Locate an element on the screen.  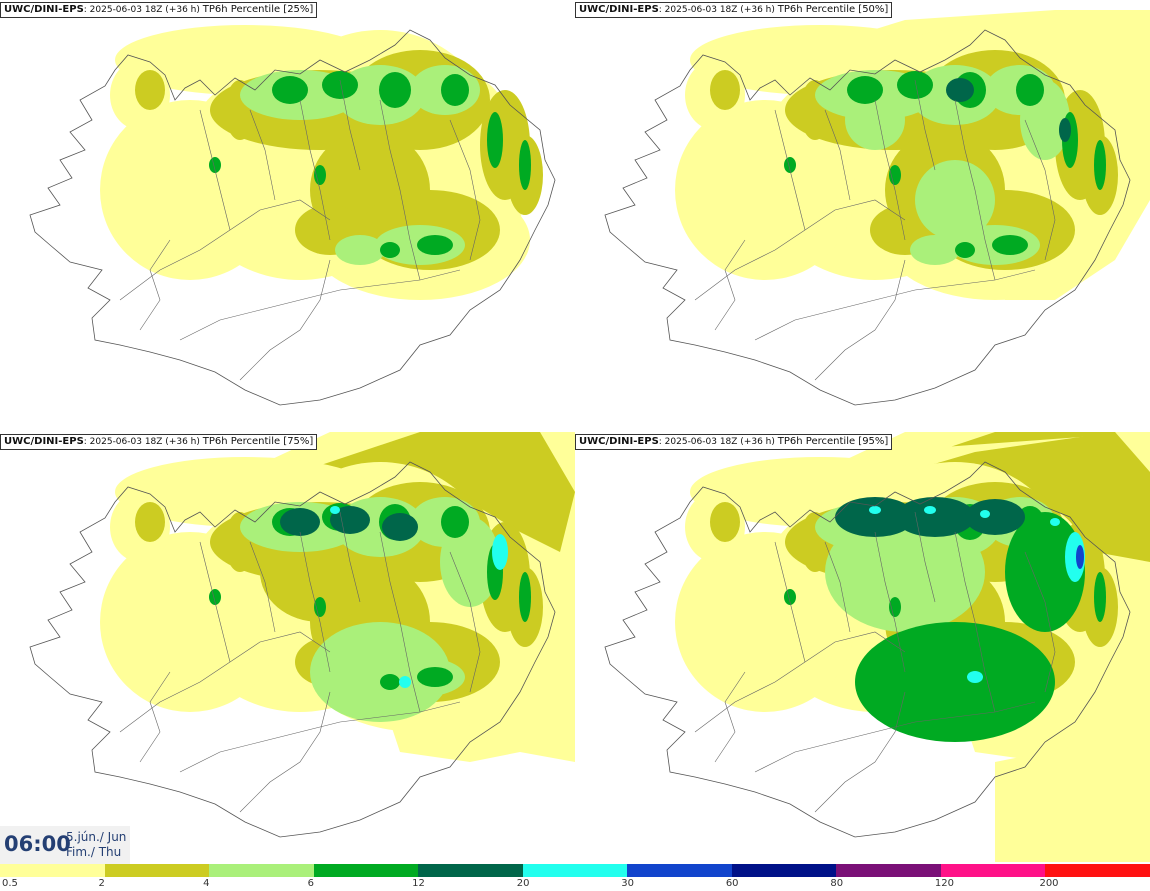
model-name: UWC/DINI-EPS is located at coordinates (619, 441).